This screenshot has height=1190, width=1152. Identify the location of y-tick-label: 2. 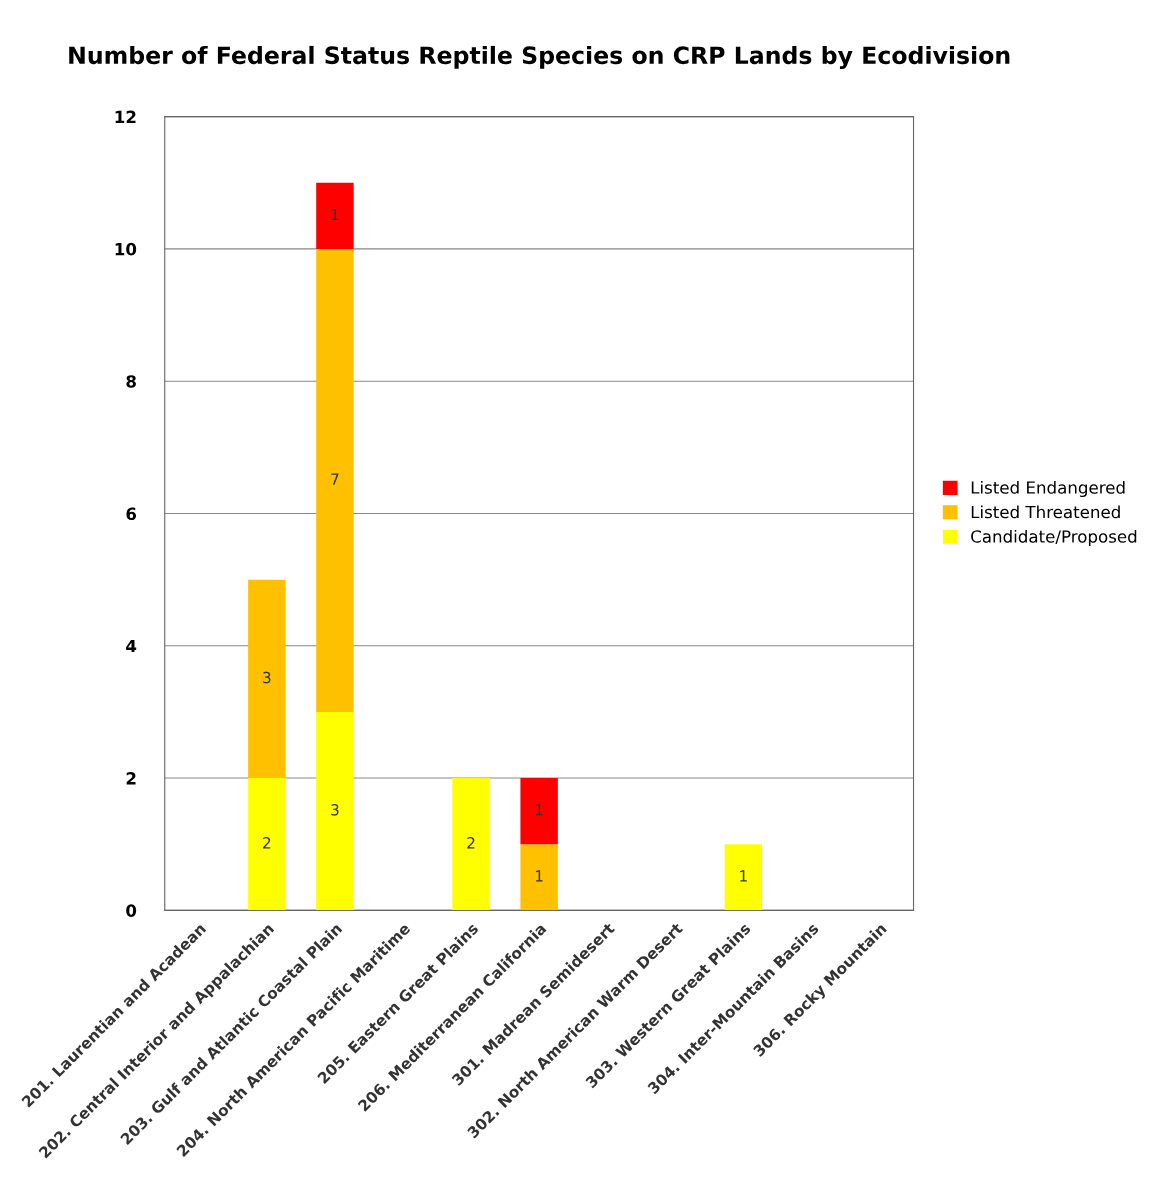
(131, 778).